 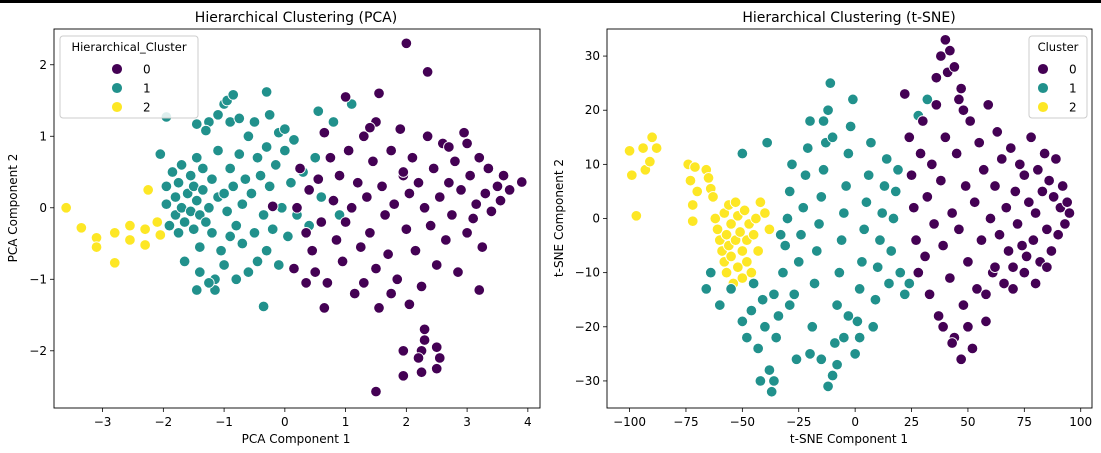 I want to click on x-axis-label: PCA Component 1, so click(x=296, y=439).